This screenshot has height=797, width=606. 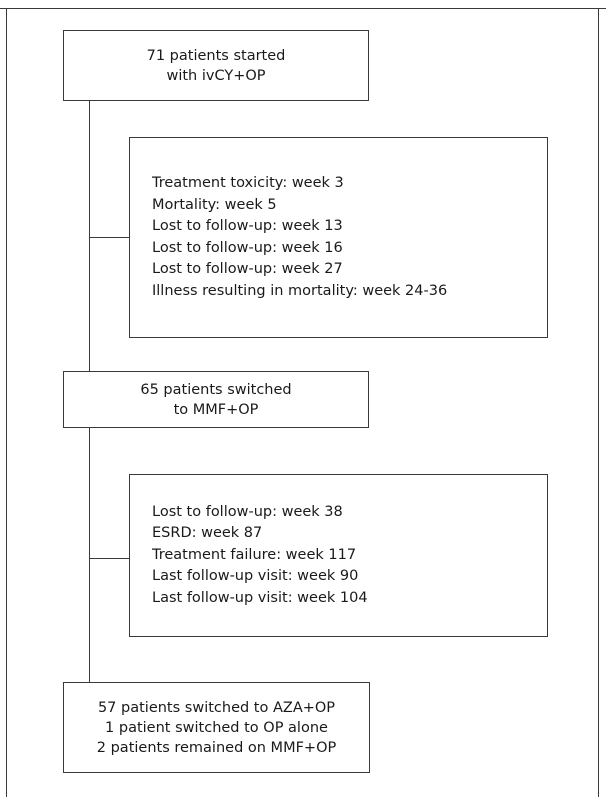 What do you see at coordinates (247, 511) in the screenshot?
I see `exclusion-item: Lost to follow-up: week 38` at bounding box center [247, 511].